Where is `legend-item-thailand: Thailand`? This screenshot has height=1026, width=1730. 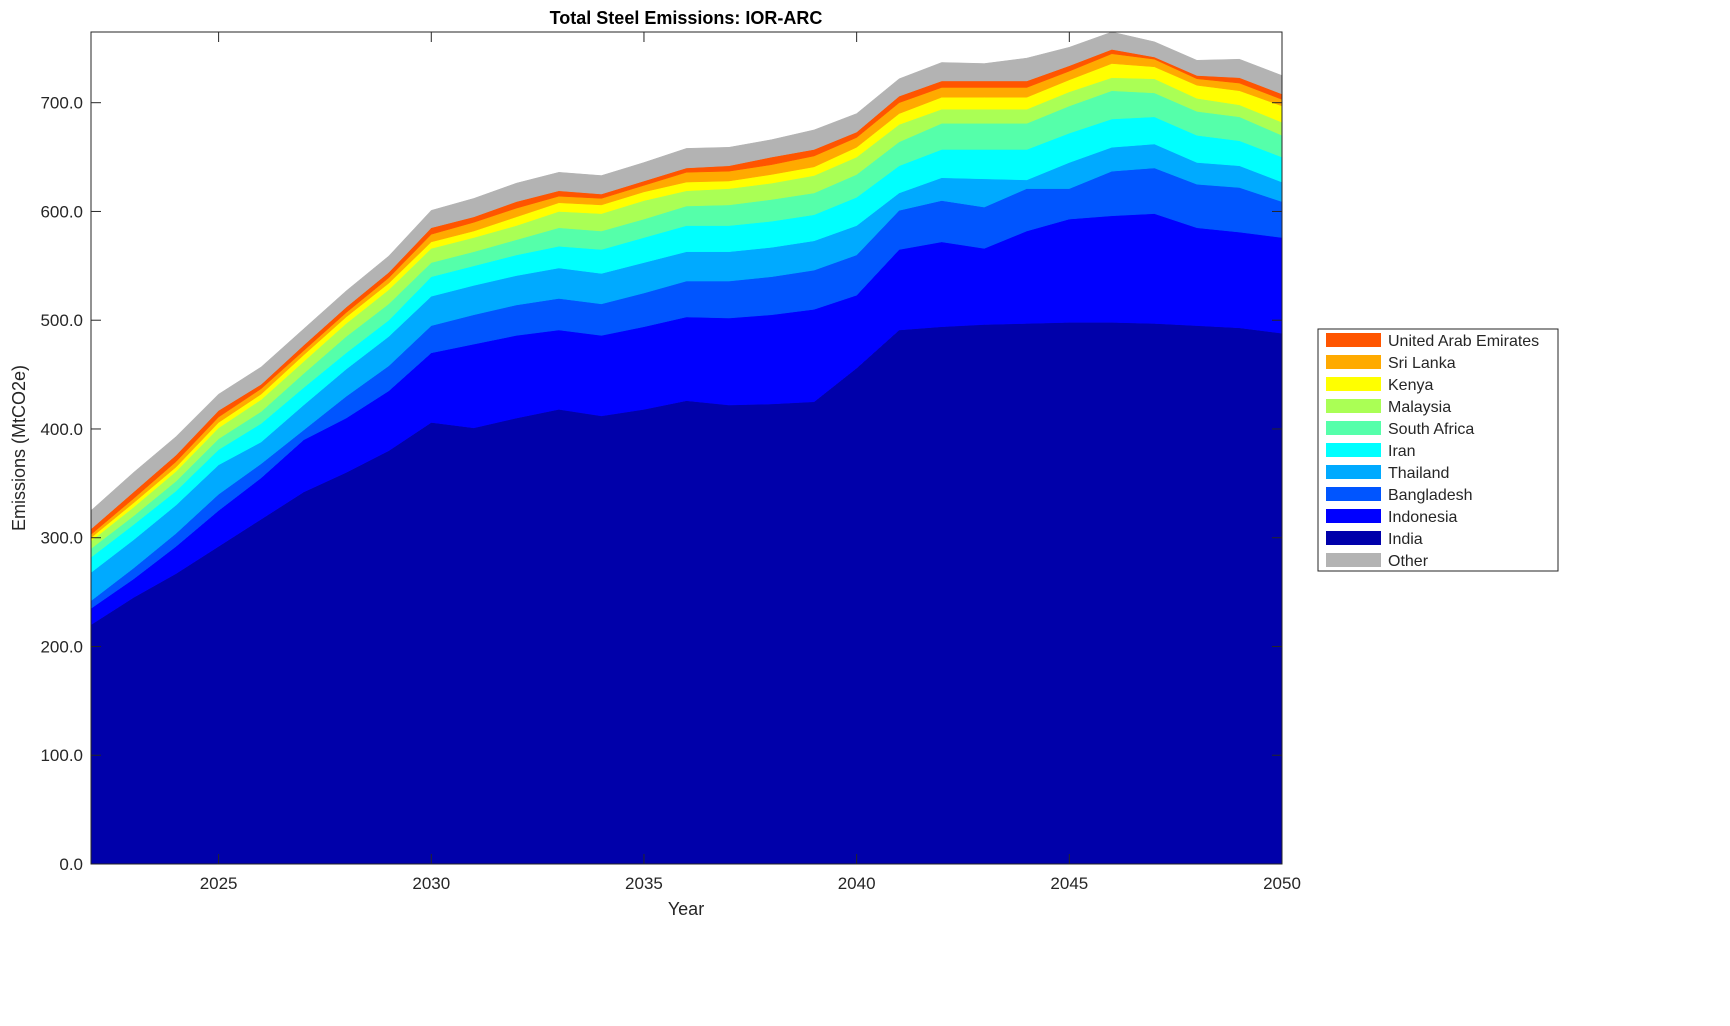 legend-item-thailand: Thailand is located at coordinates (1387, 473).